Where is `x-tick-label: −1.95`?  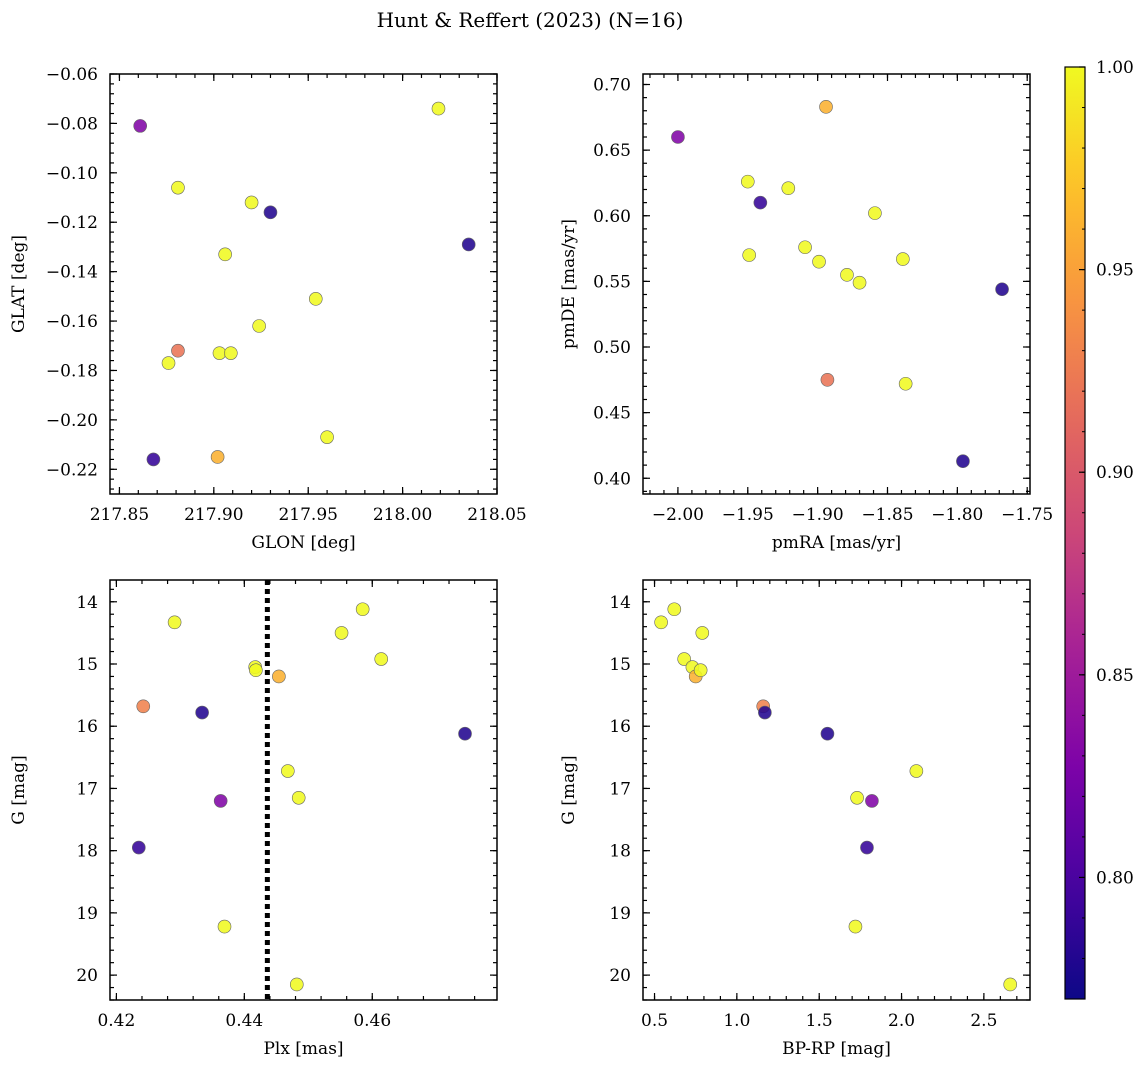
x-tick-label: −1.95 is located at coordinates (748, 515).